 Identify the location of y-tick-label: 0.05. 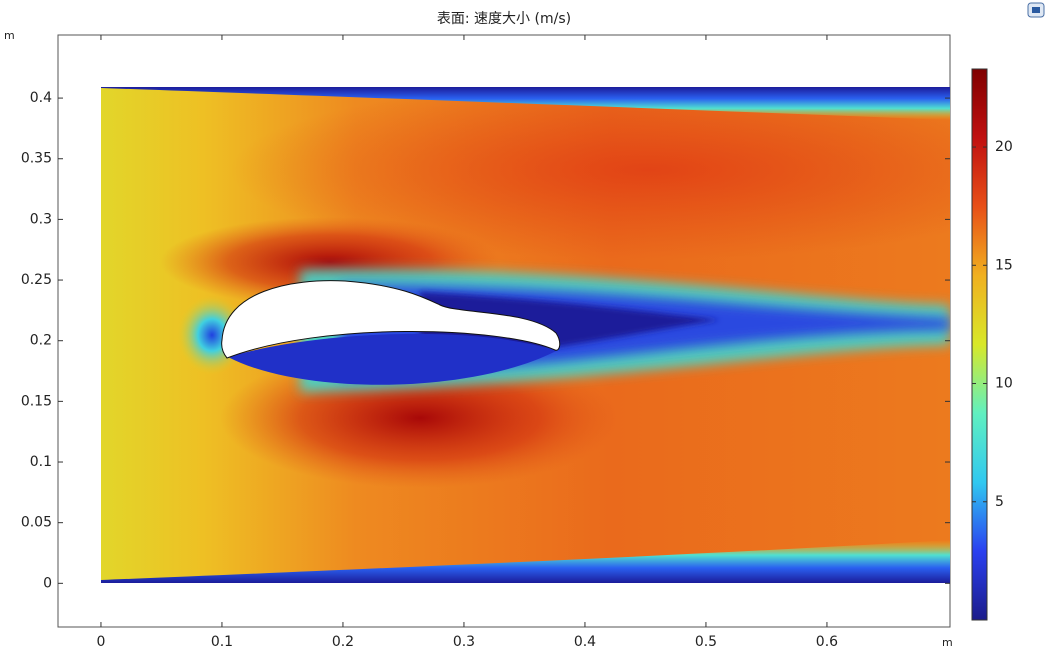
(36, 523).